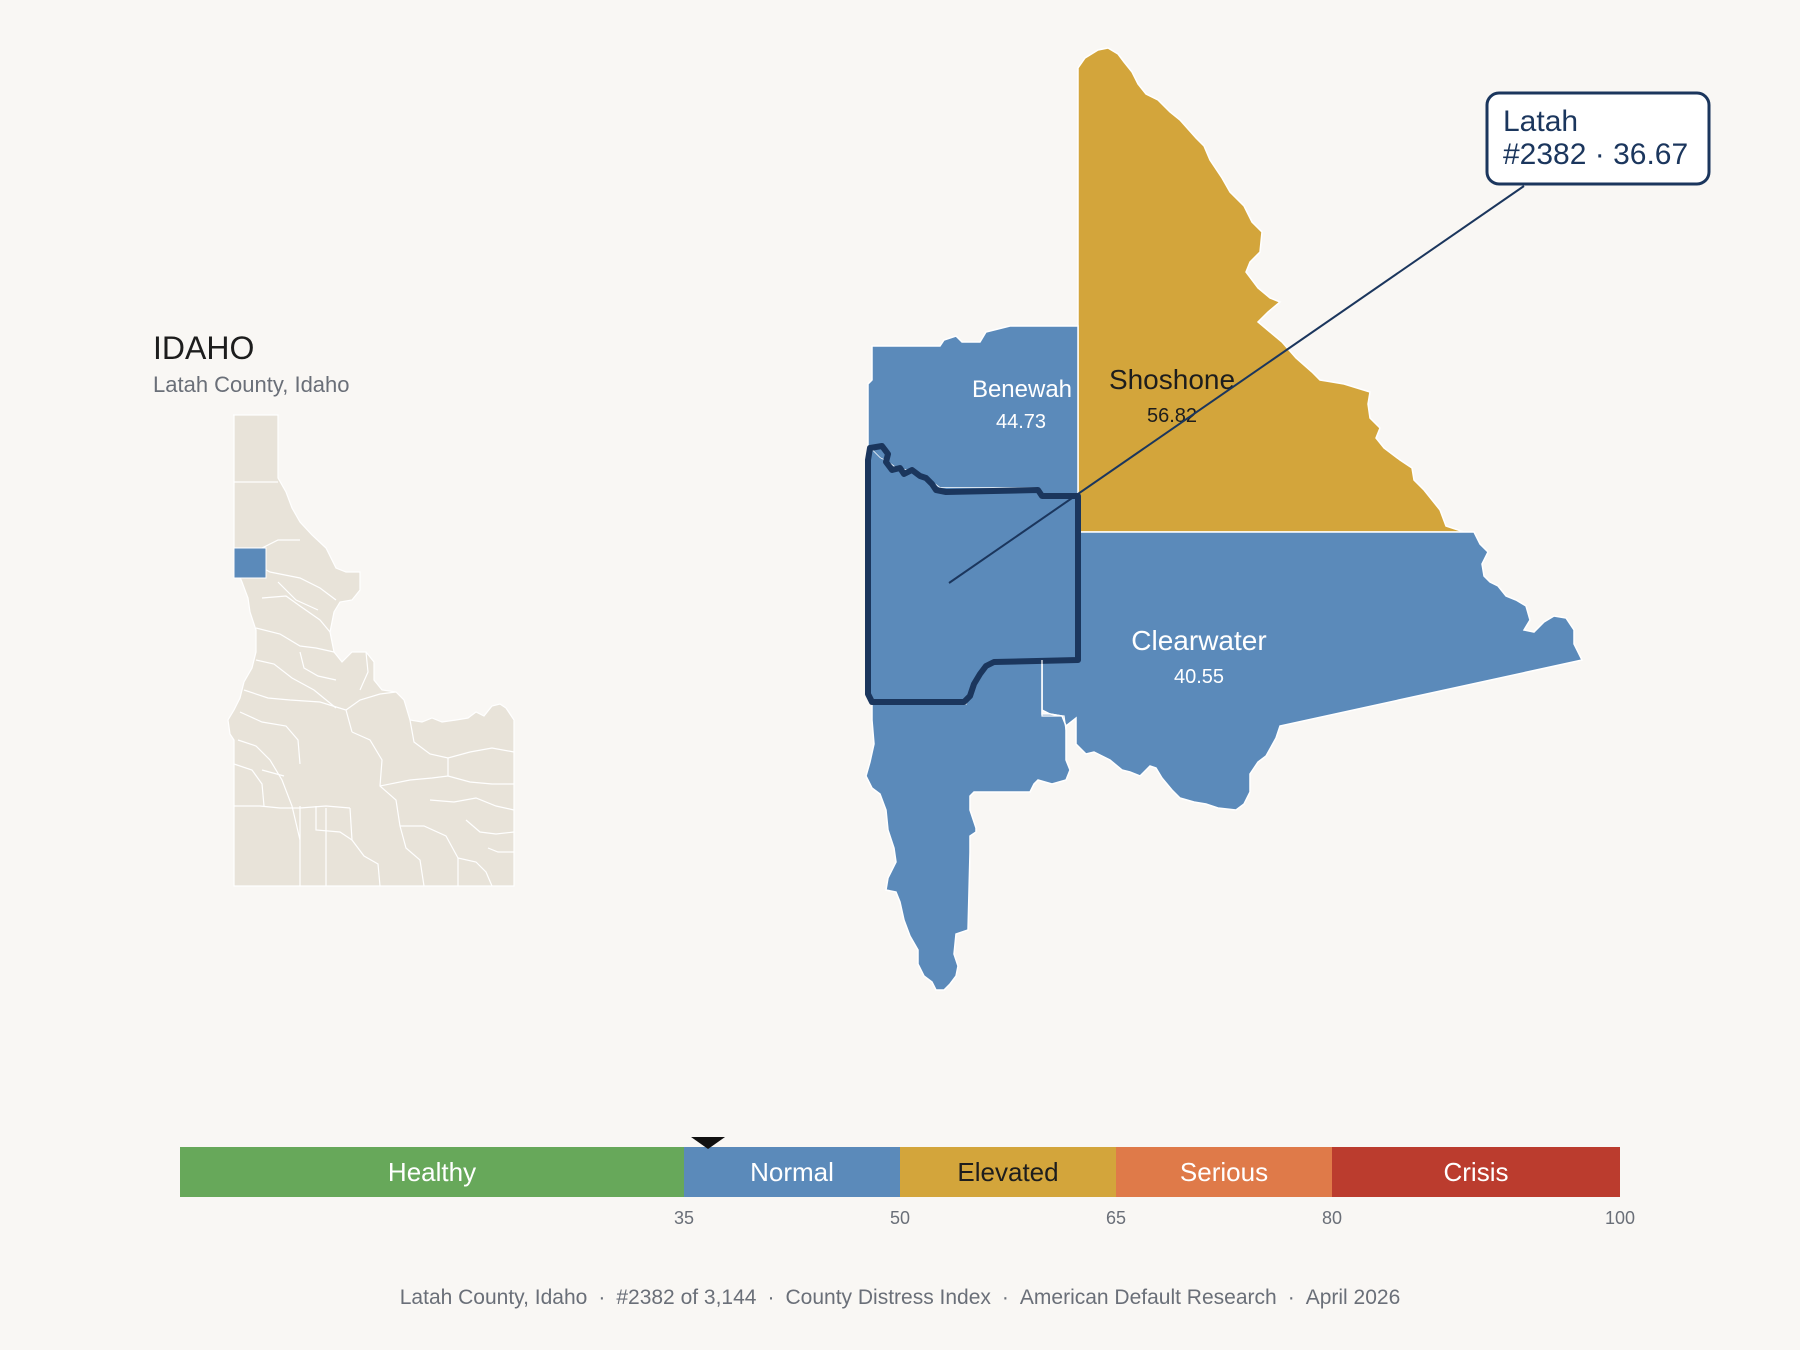  I want to click on label-shoshone-name: Shoshone, so click(1172, 379).